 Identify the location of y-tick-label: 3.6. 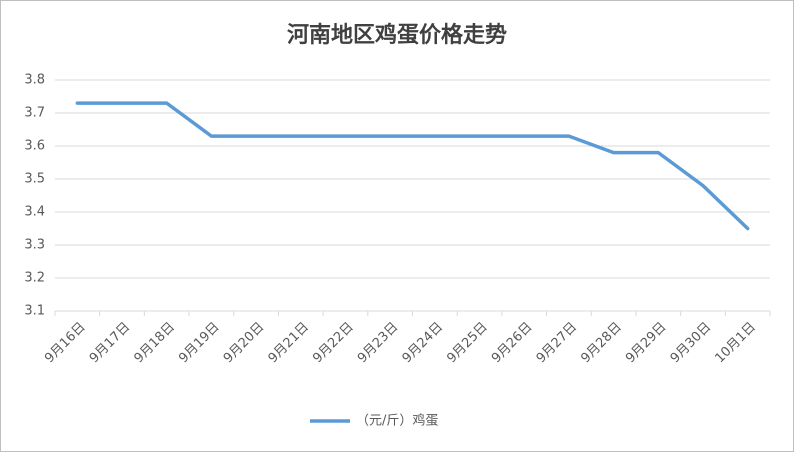
(34, 146).